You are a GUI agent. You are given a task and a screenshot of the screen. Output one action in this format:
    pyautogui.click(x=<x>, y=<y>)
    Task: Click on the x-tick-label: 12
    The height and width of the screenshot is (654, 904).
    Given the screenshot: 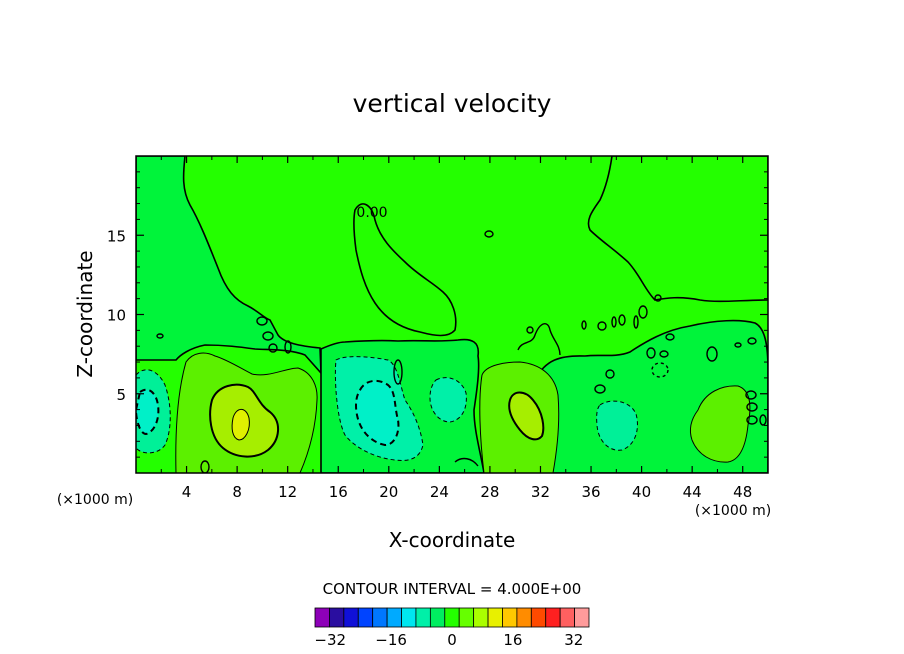 What is the action you would take?
    pyautogui.click(x=287, y=492)
    